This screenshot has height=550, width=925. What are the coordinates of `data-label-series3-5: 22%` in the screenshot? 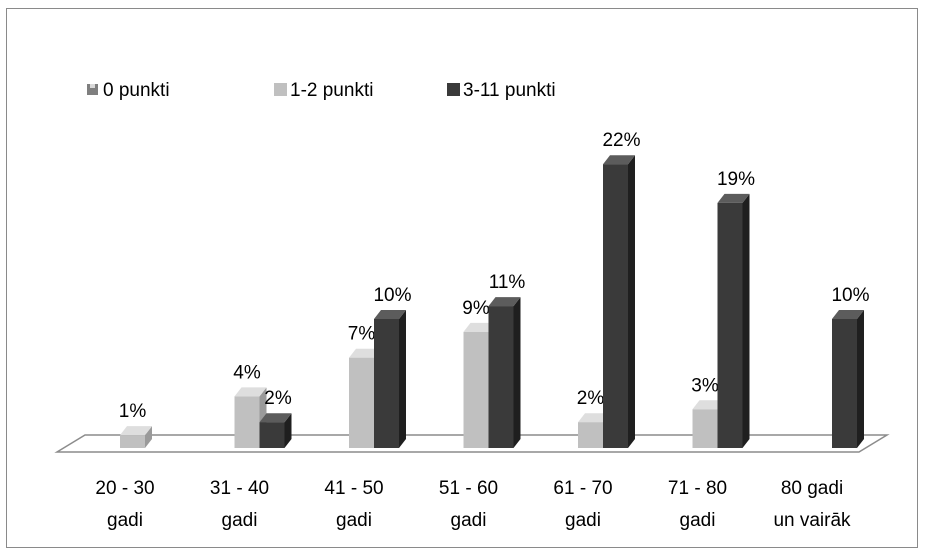 It's located at (621, 140).